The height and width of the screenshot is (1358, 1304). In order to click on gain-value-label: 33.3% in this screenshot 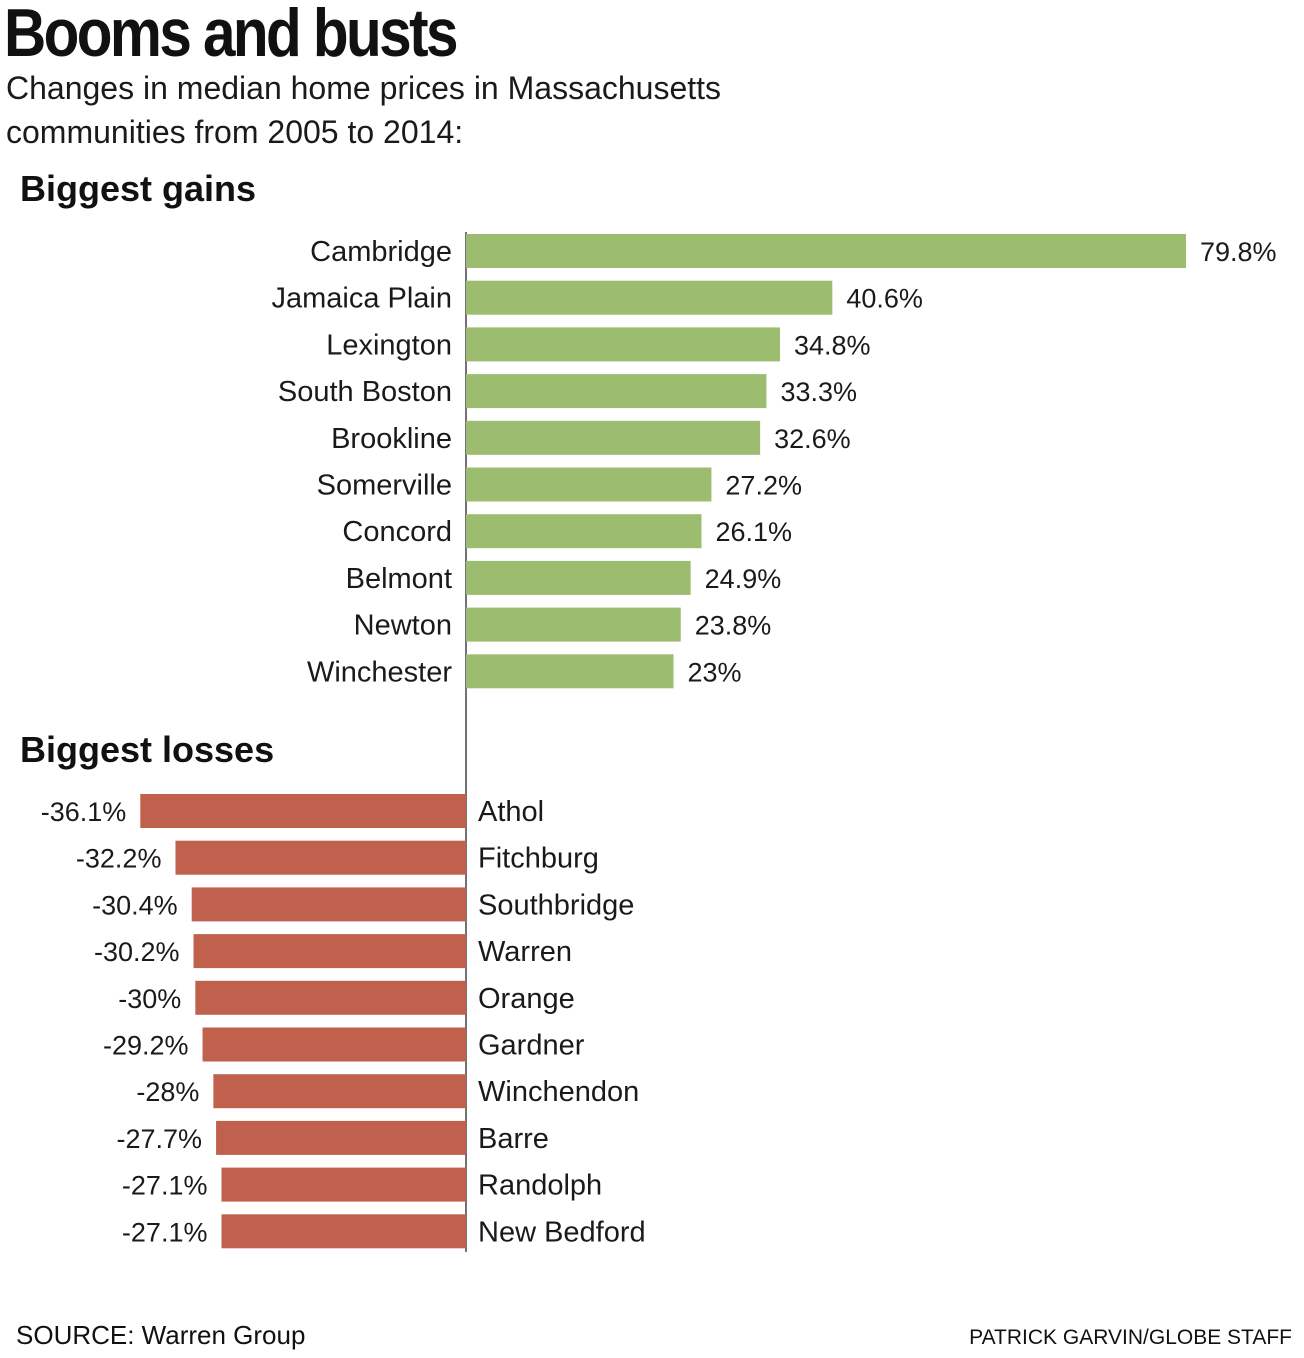, I will do `click(818, 392)`.